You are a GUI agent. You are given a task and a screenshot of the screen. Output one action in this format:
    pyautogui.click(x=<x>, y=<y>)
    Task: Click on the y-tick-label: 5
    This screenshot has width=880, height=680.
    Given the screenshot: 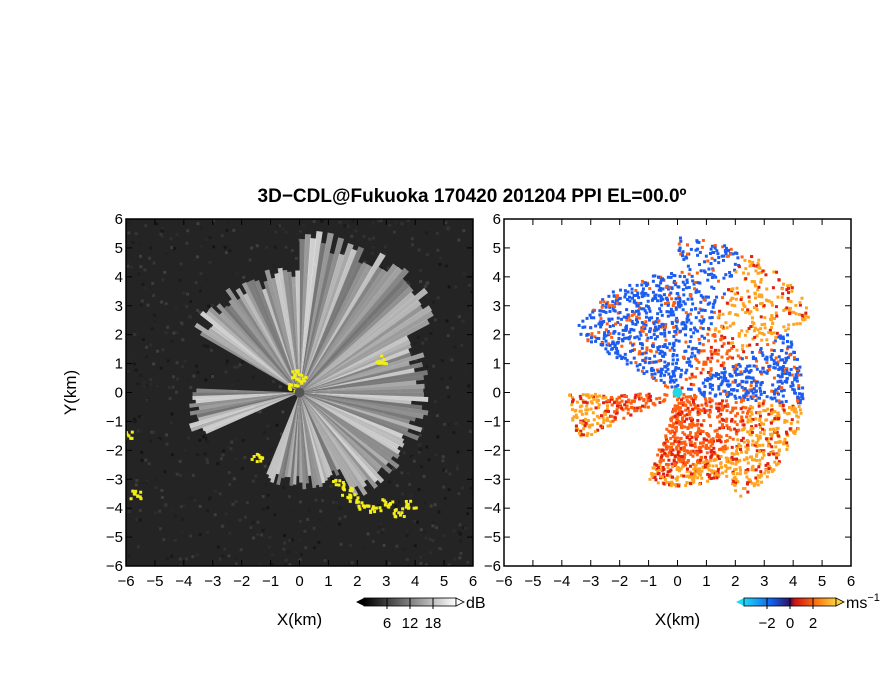 What is the action you would take?
    pyautogui.click(x=497, y=248)
    